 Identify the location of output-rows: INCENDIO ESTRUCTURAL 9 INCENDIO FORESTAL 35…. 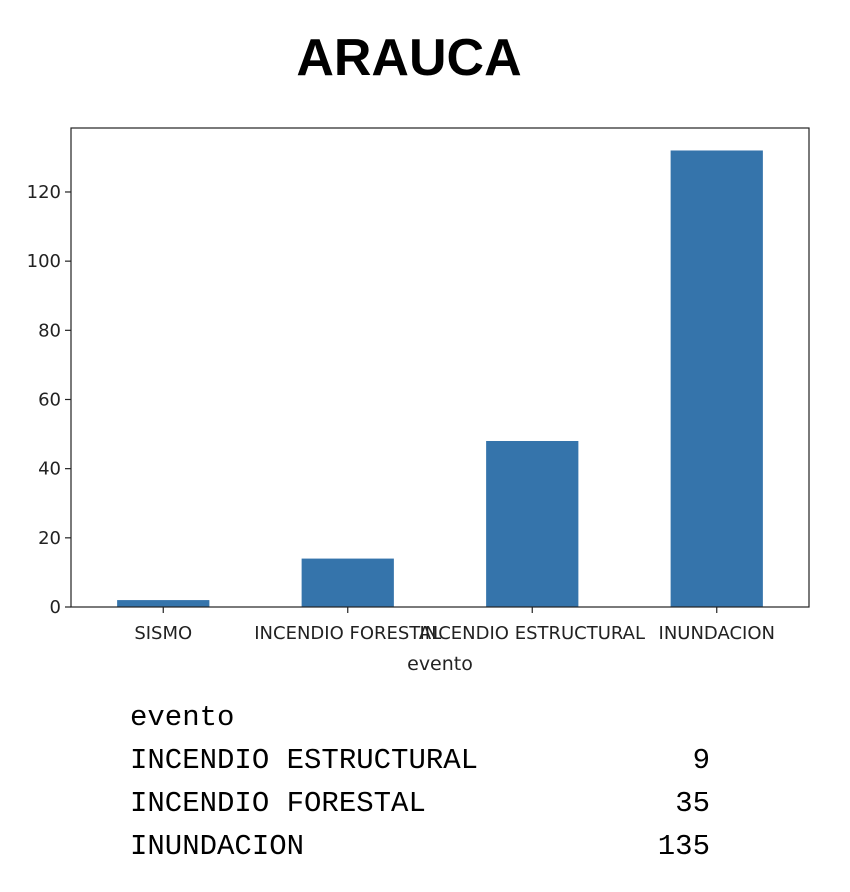
(420, 803).